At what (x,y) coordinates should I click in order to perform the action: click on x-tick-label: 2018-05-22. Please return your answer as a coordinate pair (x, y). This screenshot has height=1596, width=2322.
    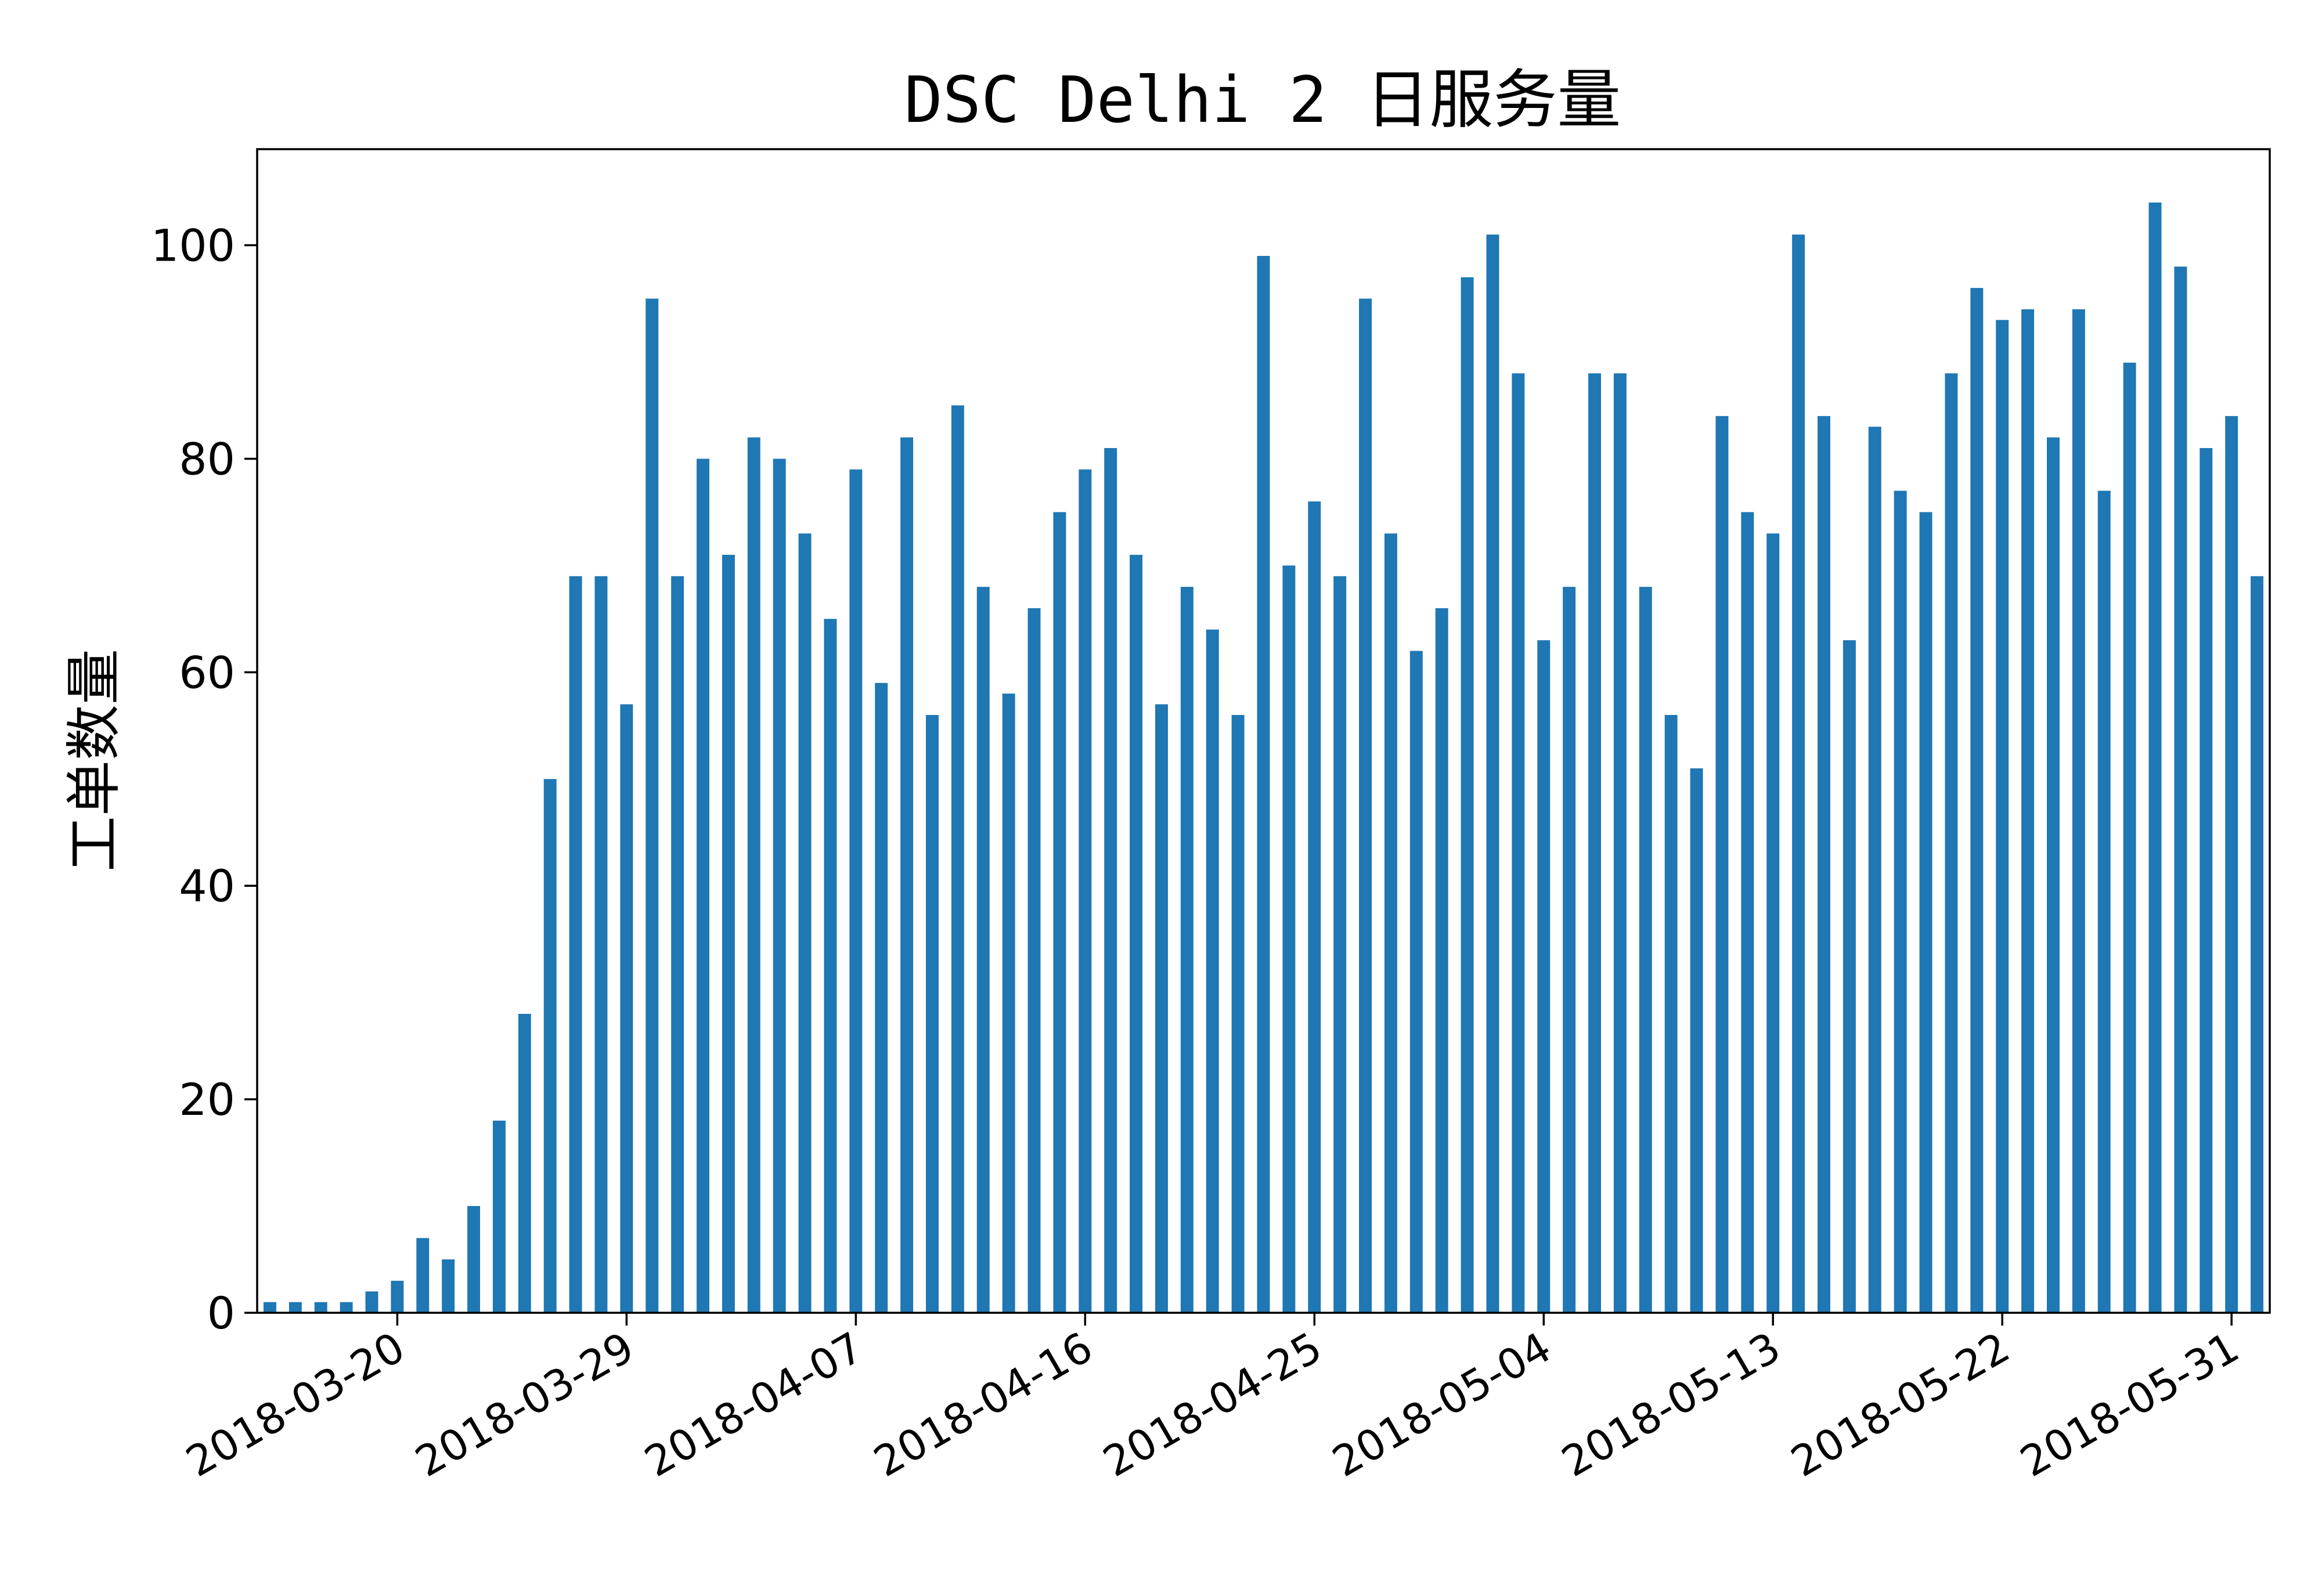
    Looking at the image, I should click on (1900, 1404).